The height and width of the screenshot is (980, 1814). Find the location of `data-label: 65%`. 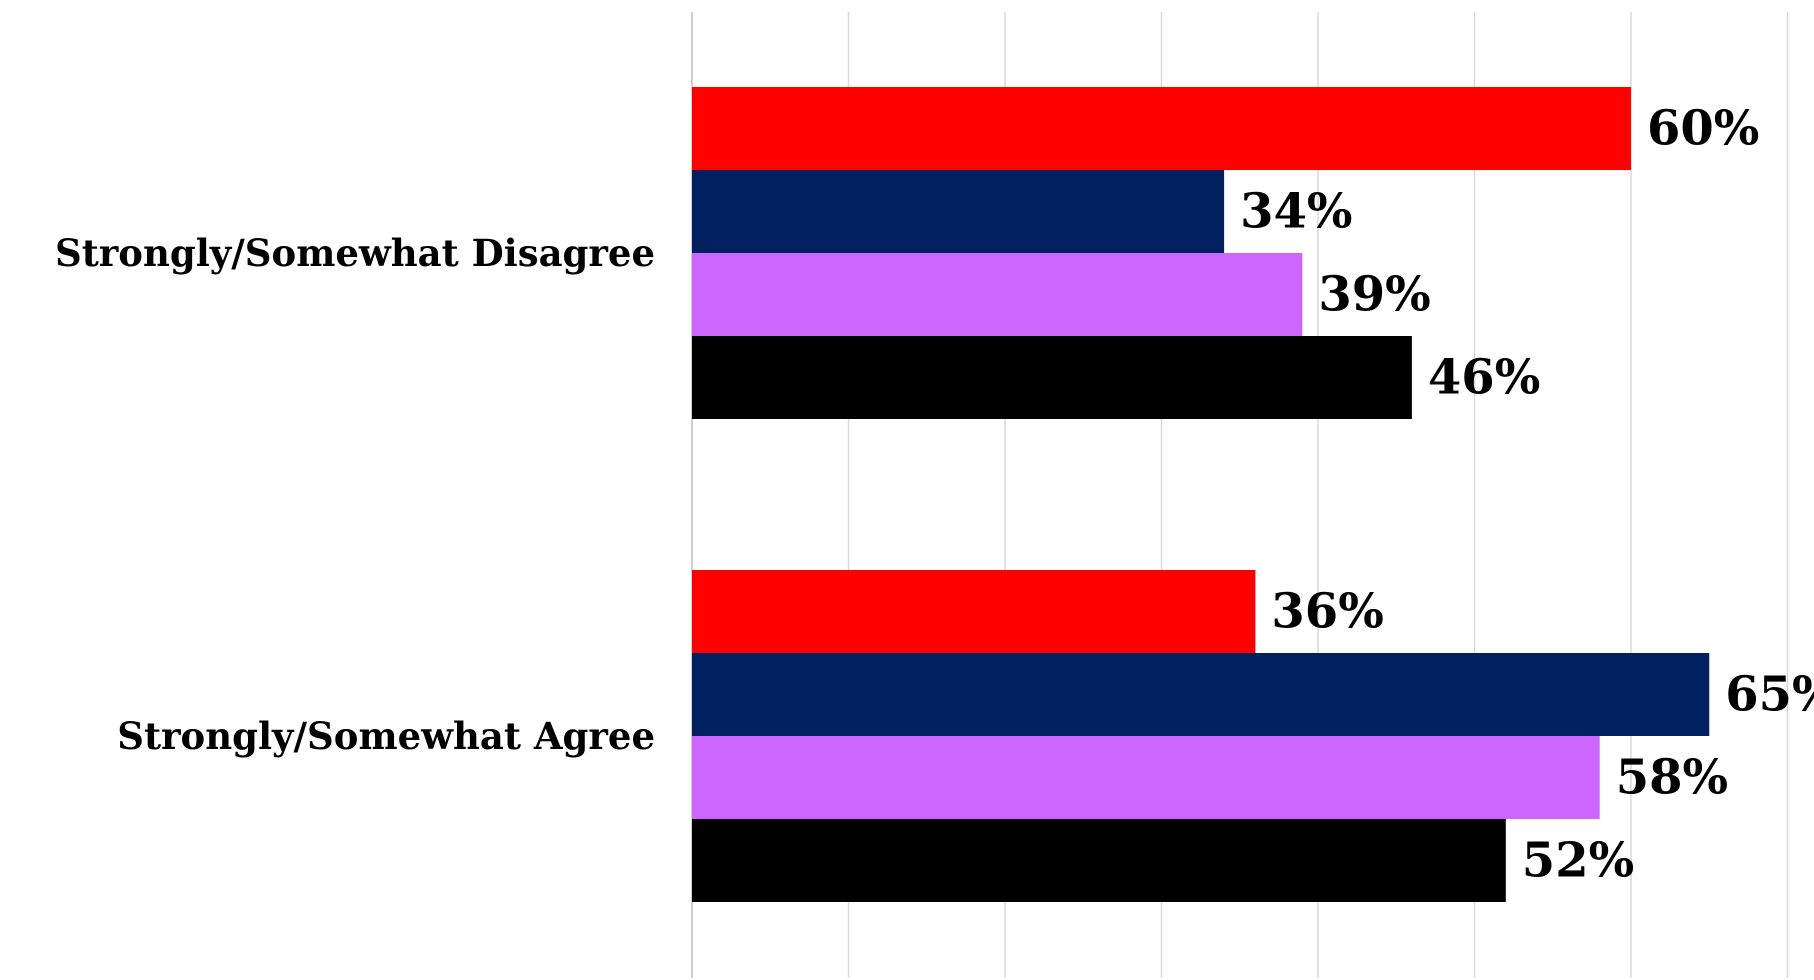

data-label: 65% is located at coordinates (1769, 695).